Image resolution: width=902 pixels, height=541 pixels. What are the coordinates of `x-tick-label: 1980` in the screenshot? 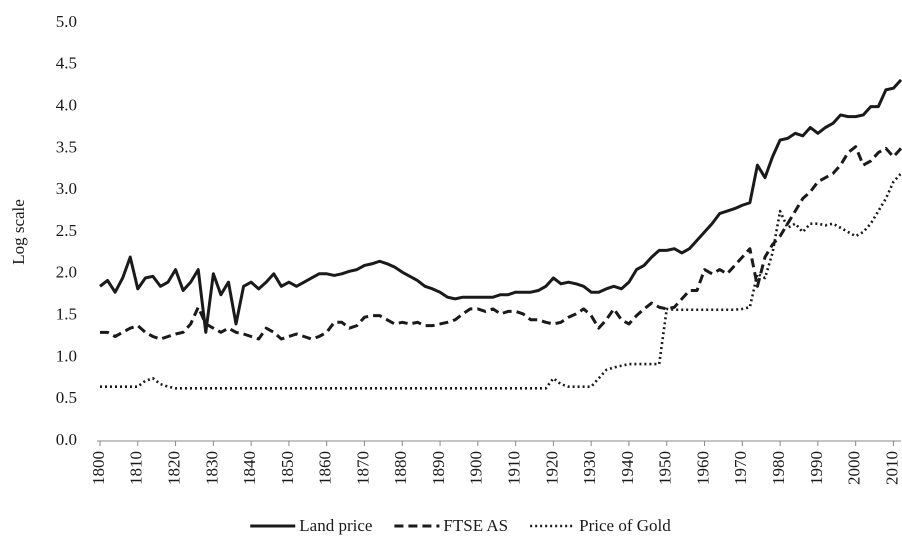 It's located at (778, 468).